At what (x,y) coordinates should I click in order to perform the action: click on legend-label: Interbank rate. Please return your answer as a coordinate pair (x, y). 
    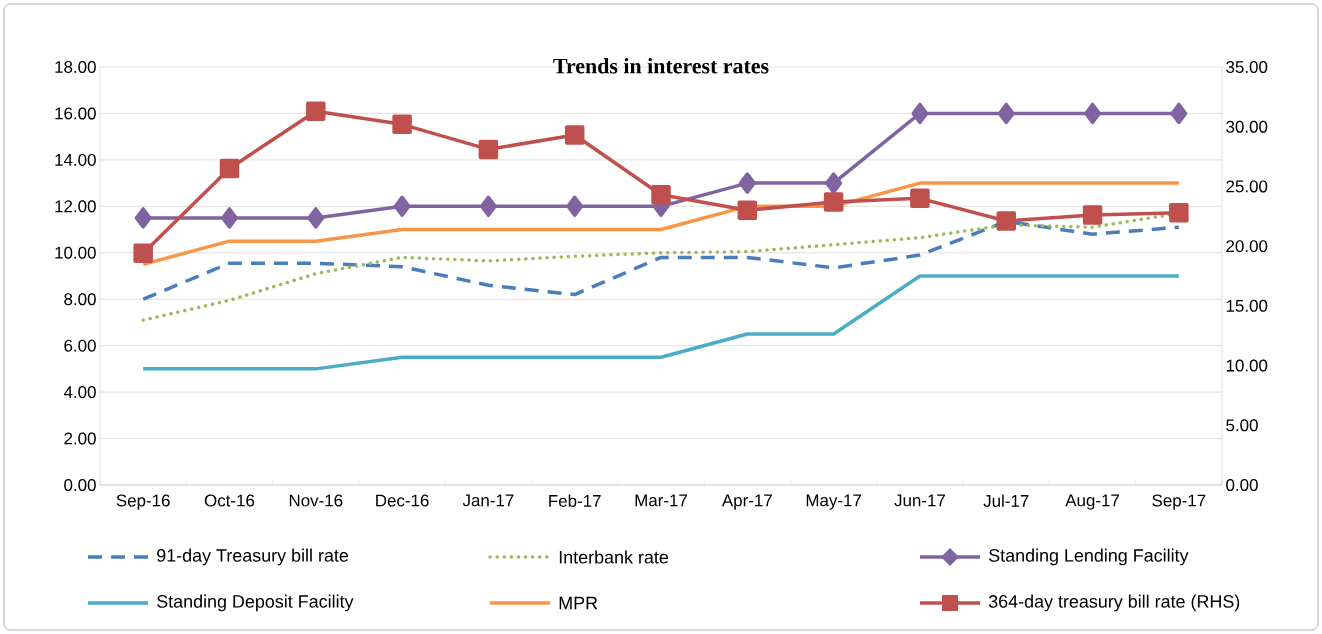
    Looking at the image, I should click on (614, 557).